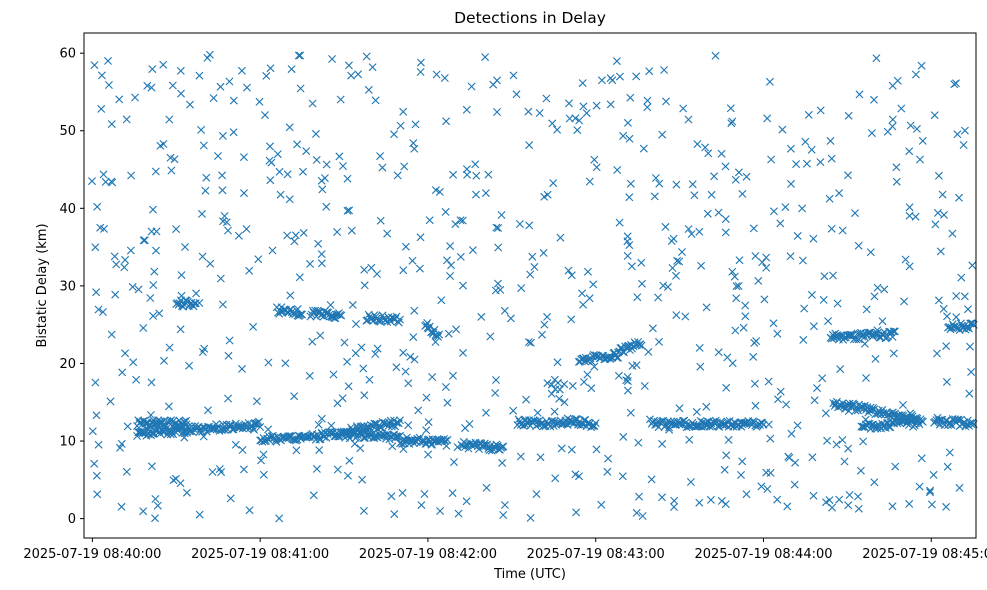  What do you see at coordinates (67, 364) in the screenshot?
I see `y-tick-label: 20` at bounding box center [67, 364].